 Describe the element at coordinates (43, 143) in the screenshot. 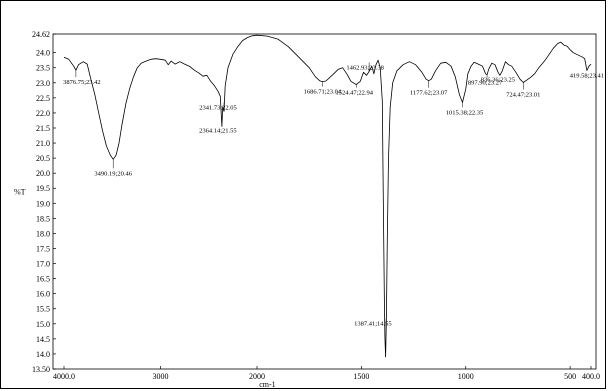

I see `y-tick-label: 21.0` at that location.